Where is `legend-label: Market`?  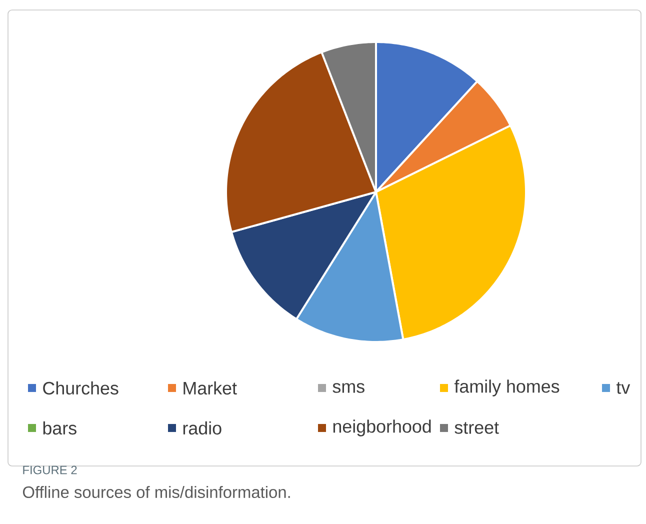
legend-label: Market is located at coordinates (210, 388).